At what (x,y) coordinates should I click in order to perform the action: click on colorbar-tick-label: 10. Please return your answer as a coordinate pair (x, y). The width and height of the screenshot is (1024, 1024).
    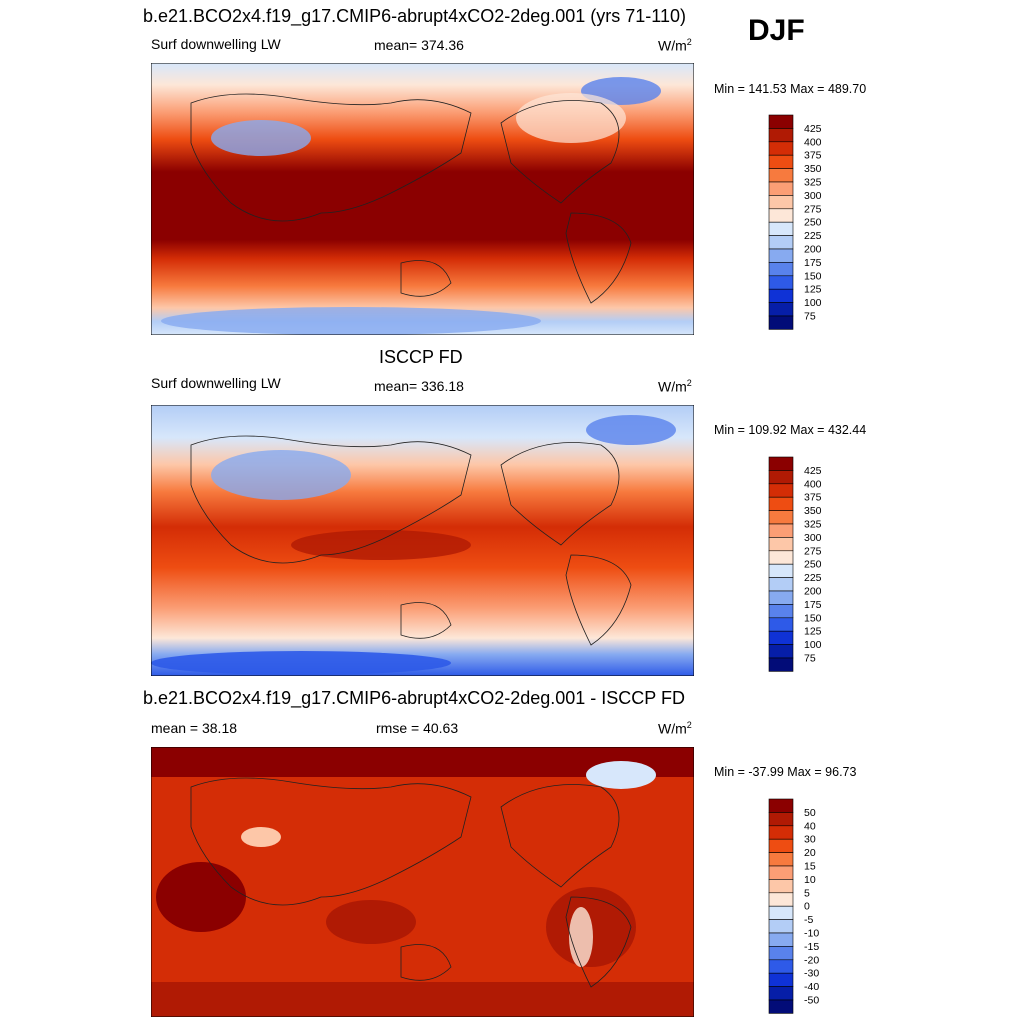
    Looking at the image, I should click on (810, 880).